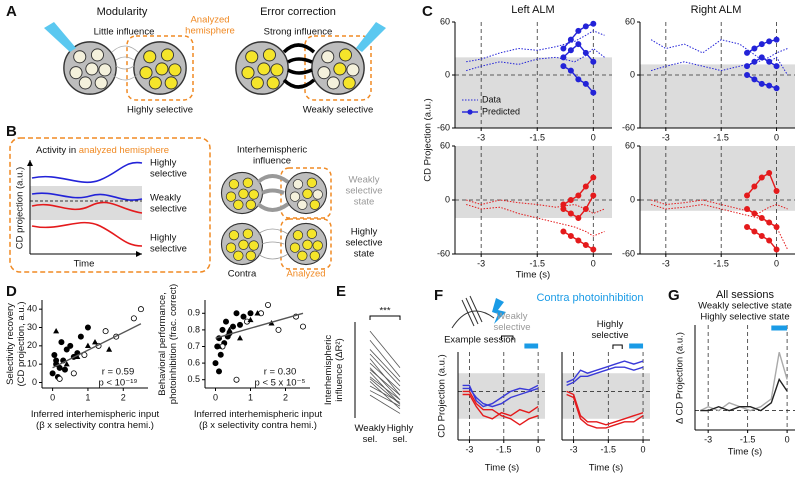  Describe the element at coordinates (122, 12) in the screenshot. I see `diagram-title: Modularity` at that location.